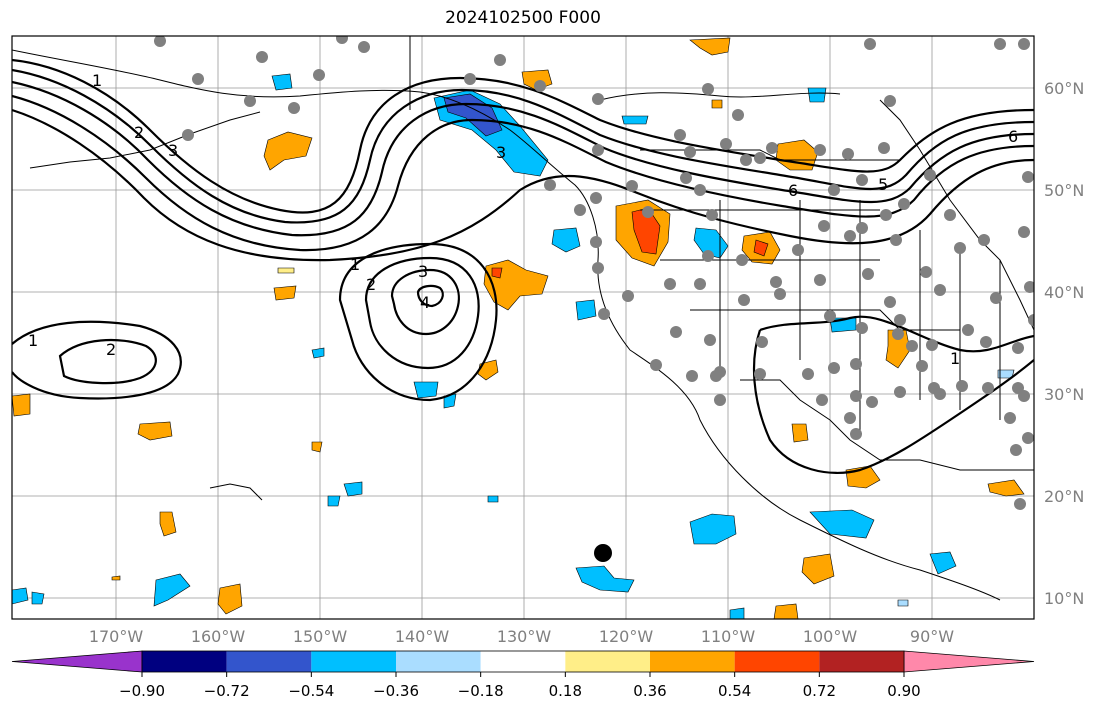  I want to click on contour-label: 5, so click(883, 184).